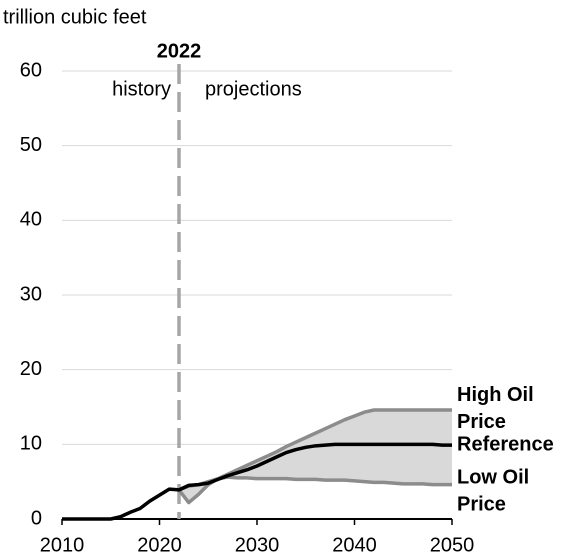 This screenshot has width=575, height=558. I want to click on x-tick-label: 2020, so click(159, 545).